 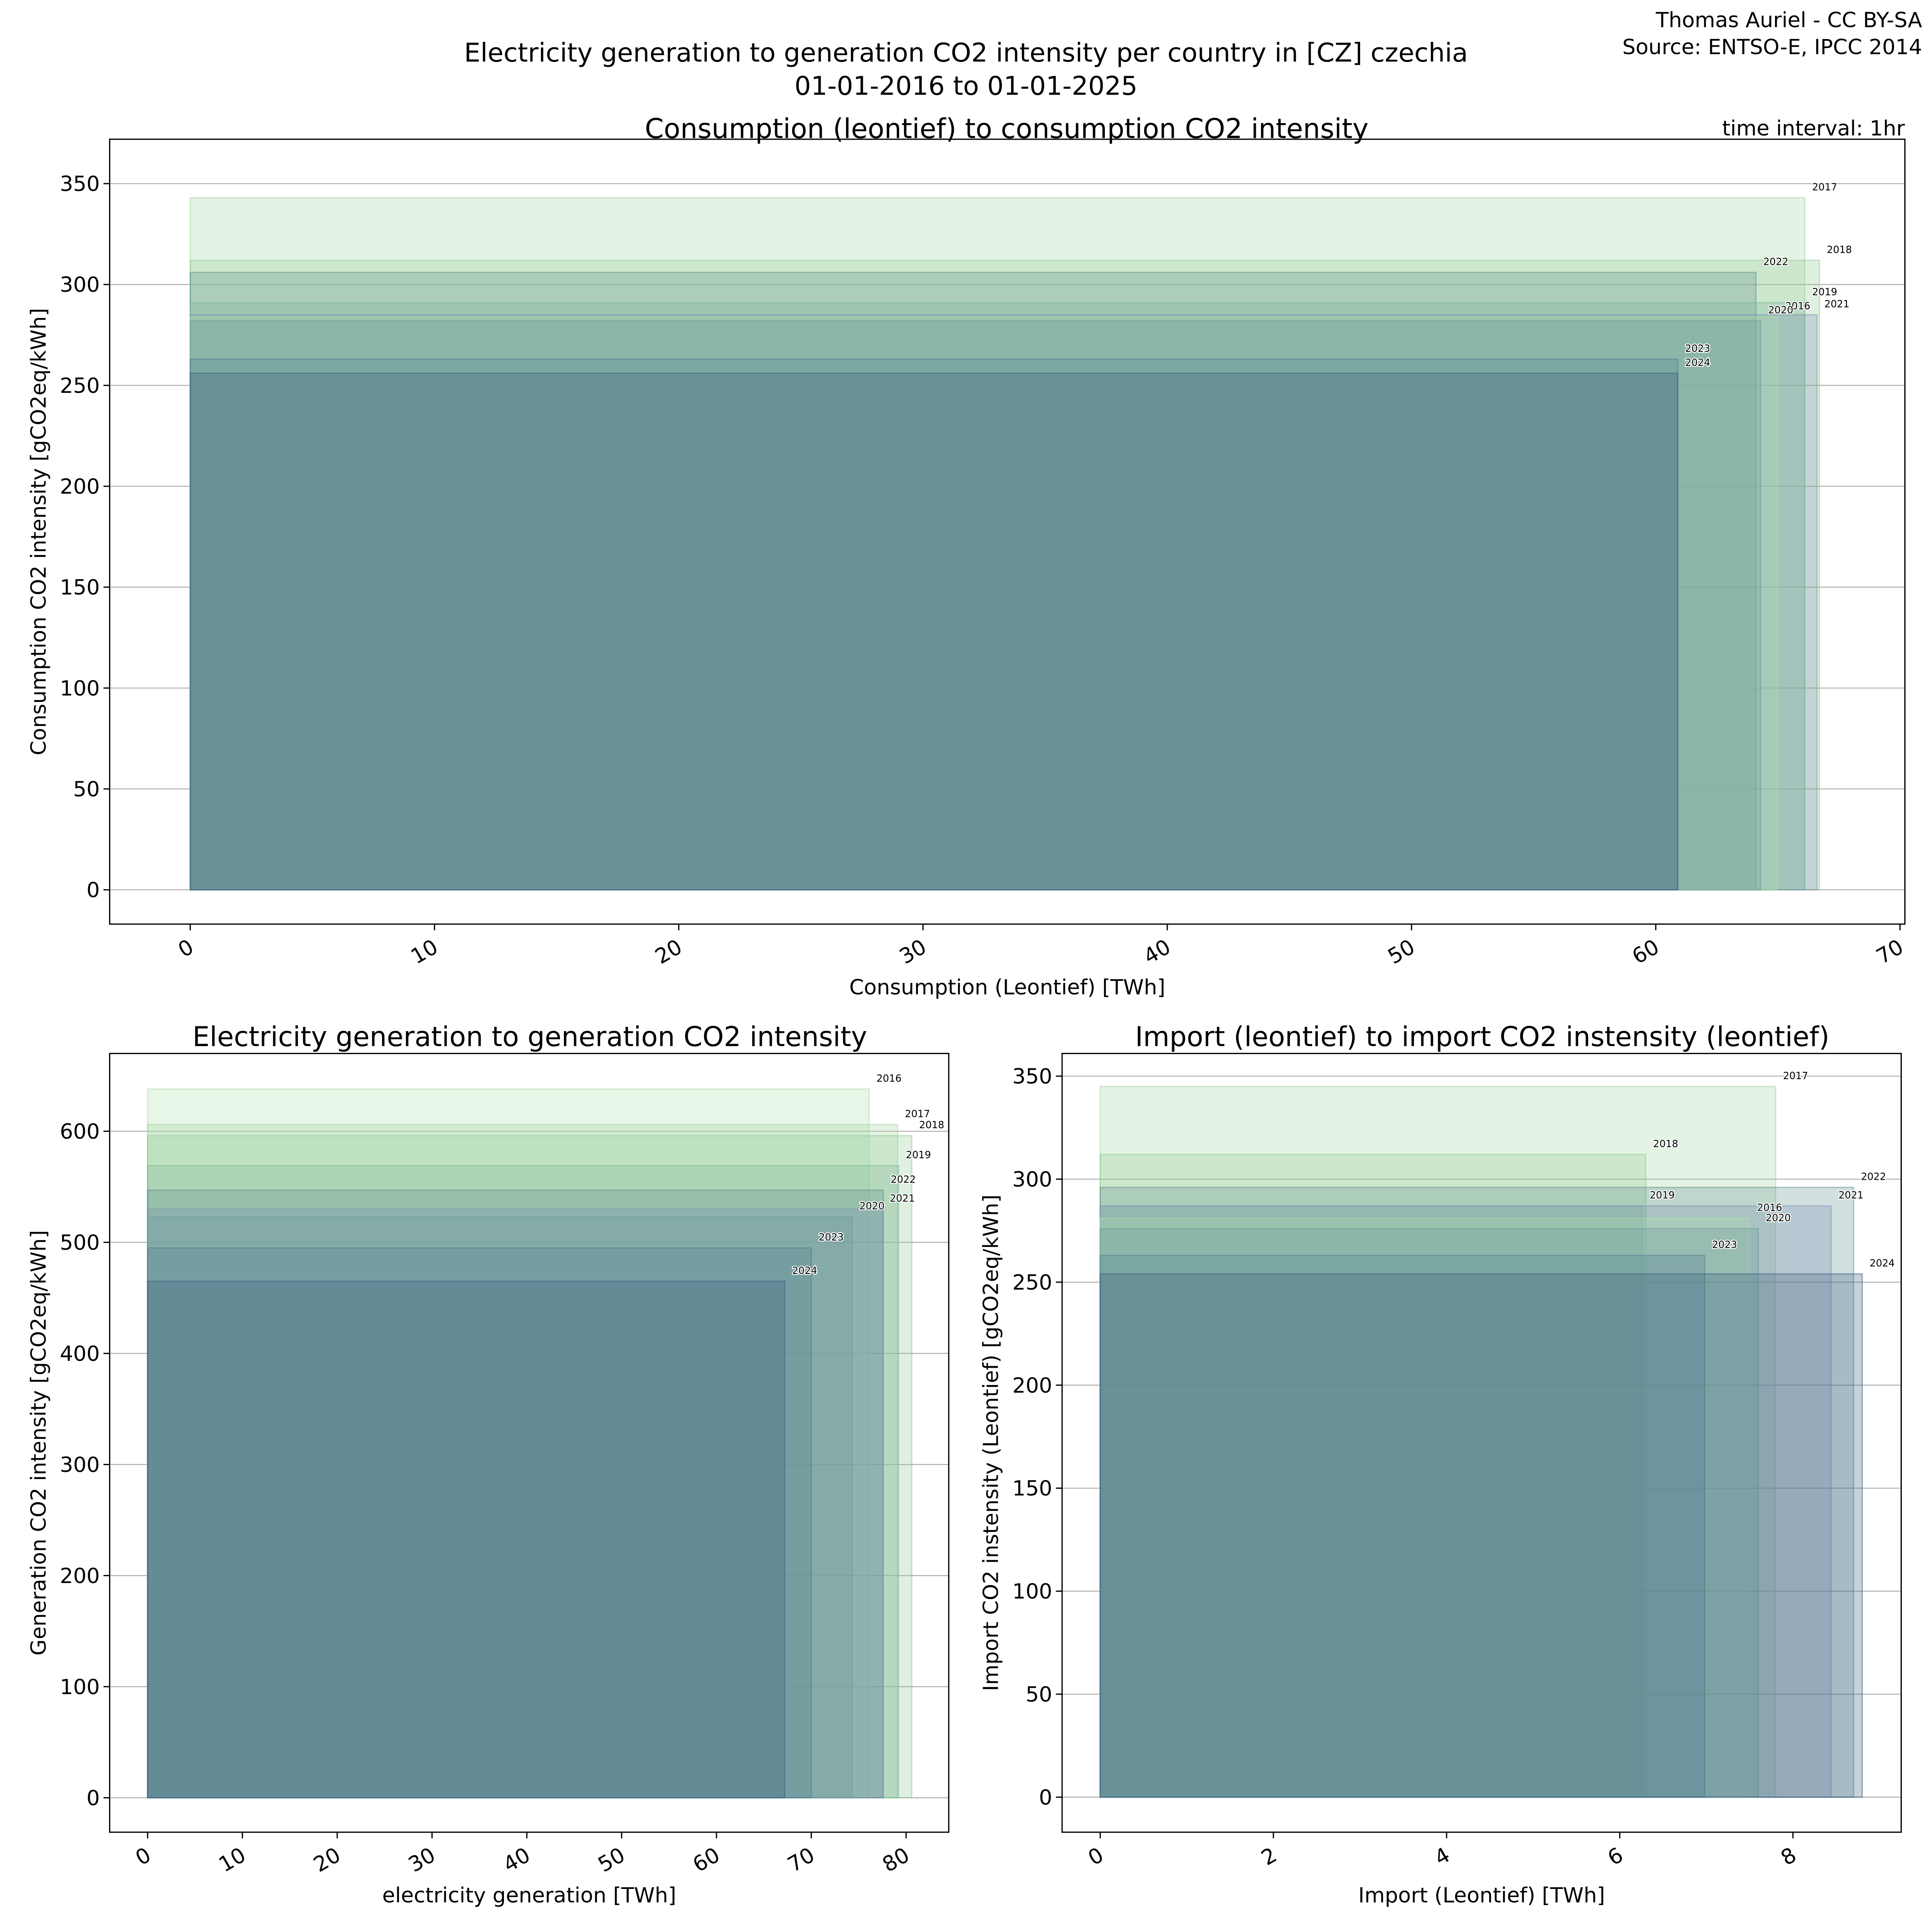 What do you see at coordinates (39, 1442) in the screenshot?
I see `y-axis-label: Generation CO2 intensity [gCO2eq/kWh]` at bounding box center [39, 1442].